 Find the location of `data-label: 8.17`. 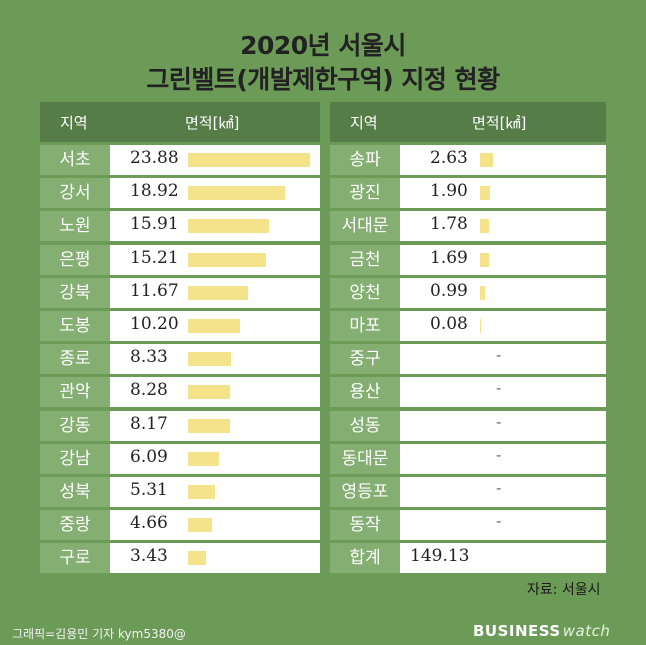

data-label: 8.17 is located at coordinates (149, 423).